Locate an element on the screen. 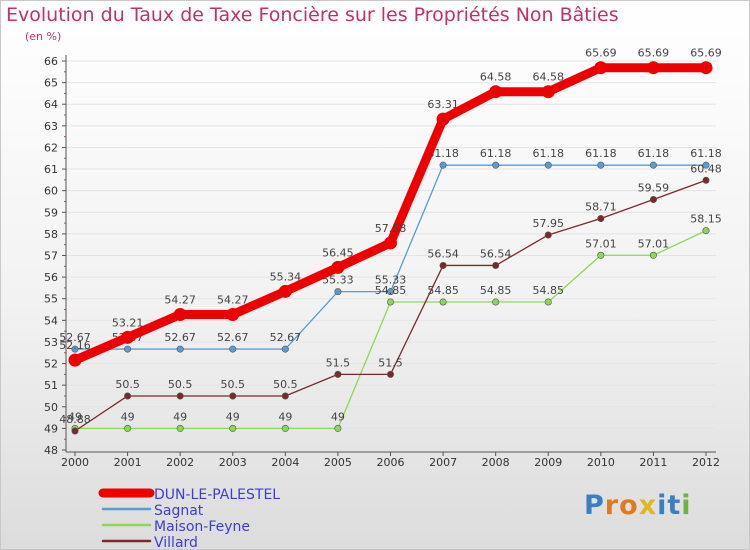 This screenshot has height=550, width=750. y-tick-label: 66 is located at coordinates (51, 61).